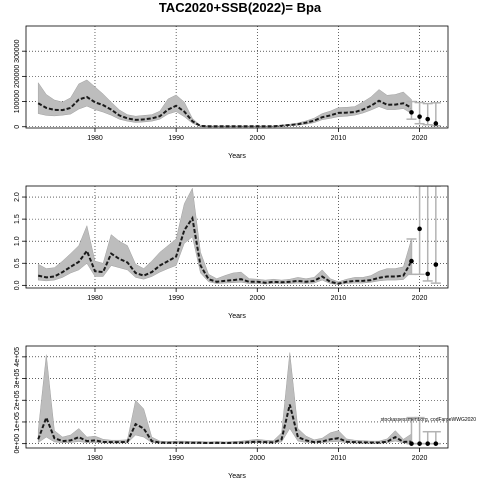 The height and width of the screenshot is (480, 480). Describe the element at coordinates (17, 400) in the screenshot. I see `y-tick-label: 2e+05` at that location.